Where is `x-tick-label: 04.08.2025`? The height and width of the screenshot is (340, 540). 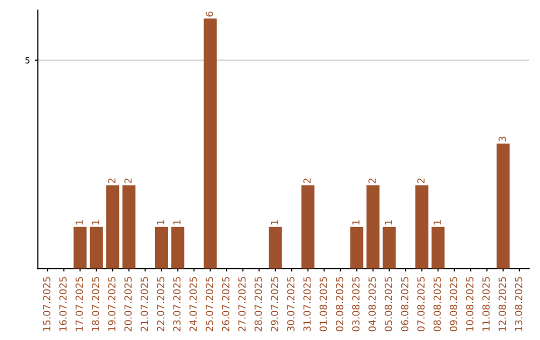
x-tick-label: 04.08.2025 is located at coordinates (372, 304).